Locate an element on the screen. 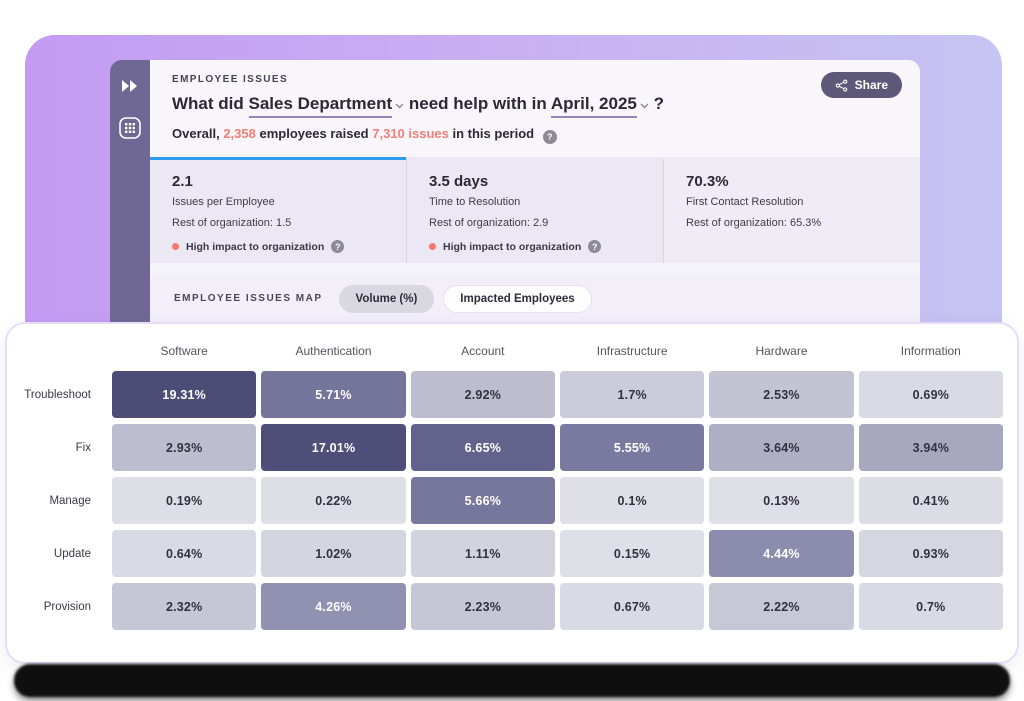 This screenshot has height=701, width=1024. heatmap-corner is located at coordinates (61, 351).